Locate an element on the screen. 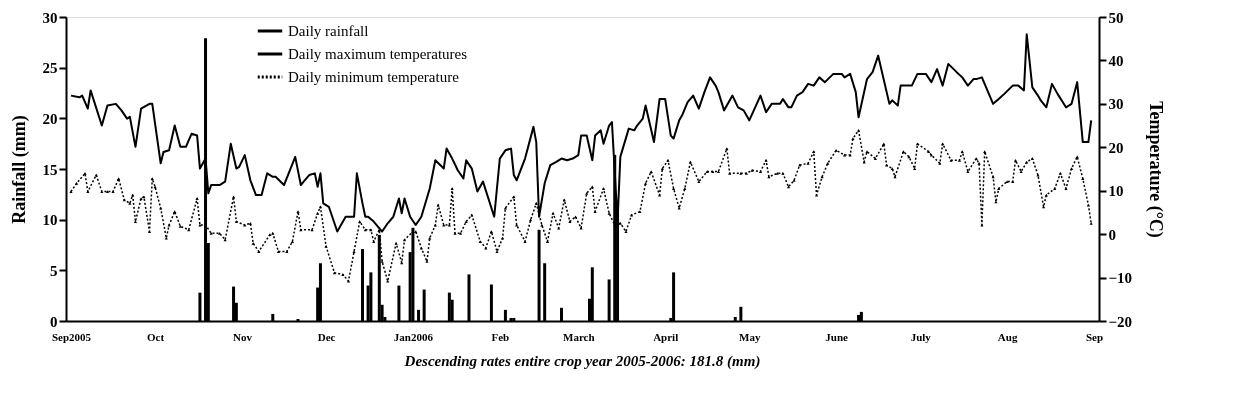 The height and width of the screenshot is (403, 1234). text: Descending rates entire crop year 2005-2006: 181.8 (mm) is located at coordinates (582, 361).